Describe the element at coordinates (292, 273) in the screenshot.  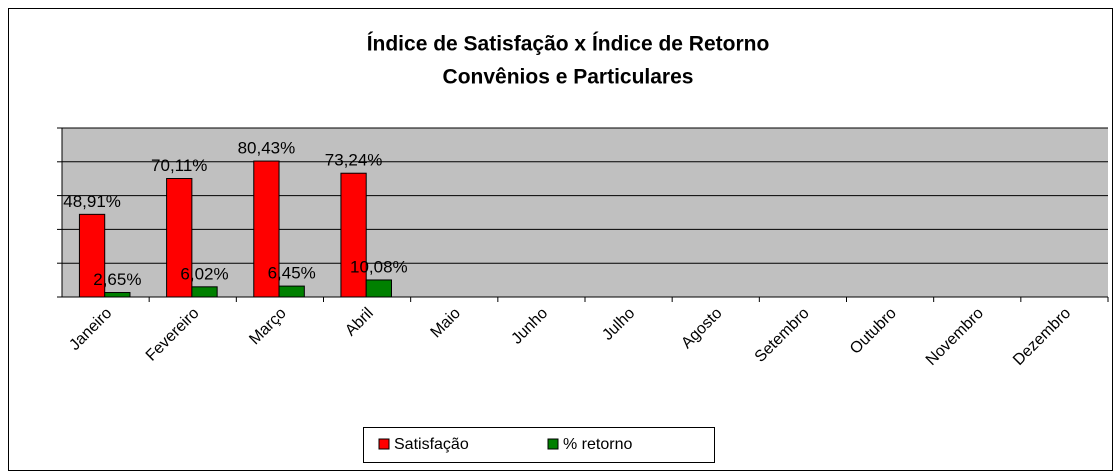
I see `data-label: 6,45%` at that location.